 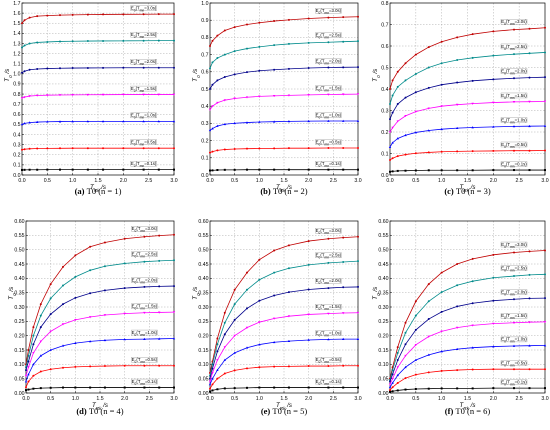 I want to click on plot-frame, so click(x=100, y=307).